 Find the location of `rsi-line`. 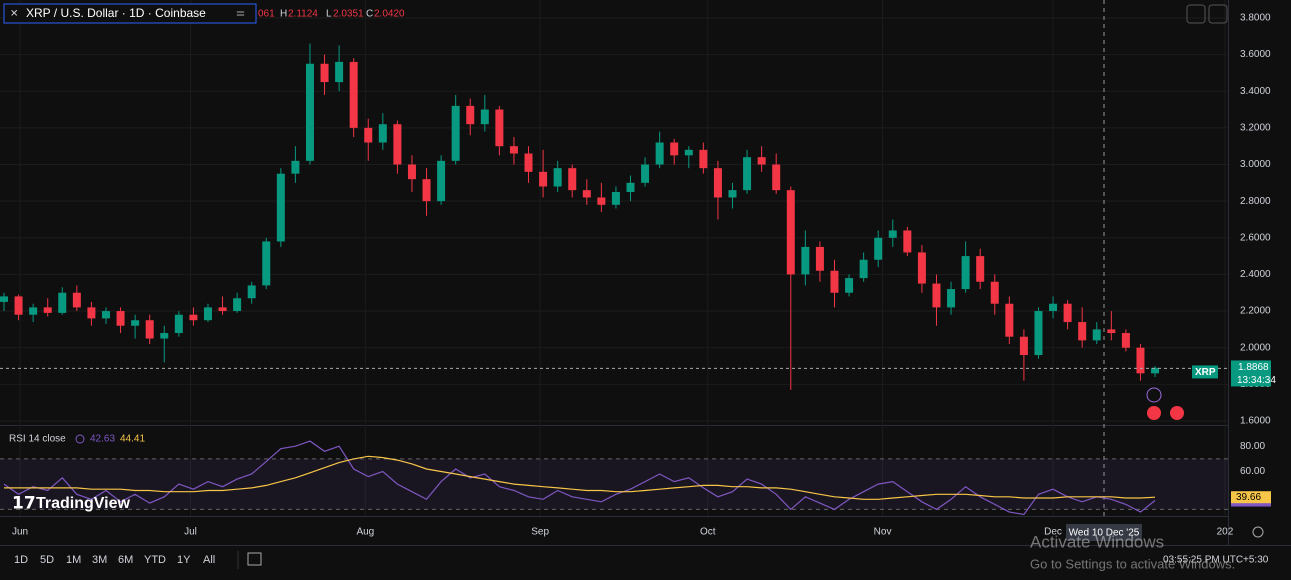

rsi-line is located at coordinates (580, 477).